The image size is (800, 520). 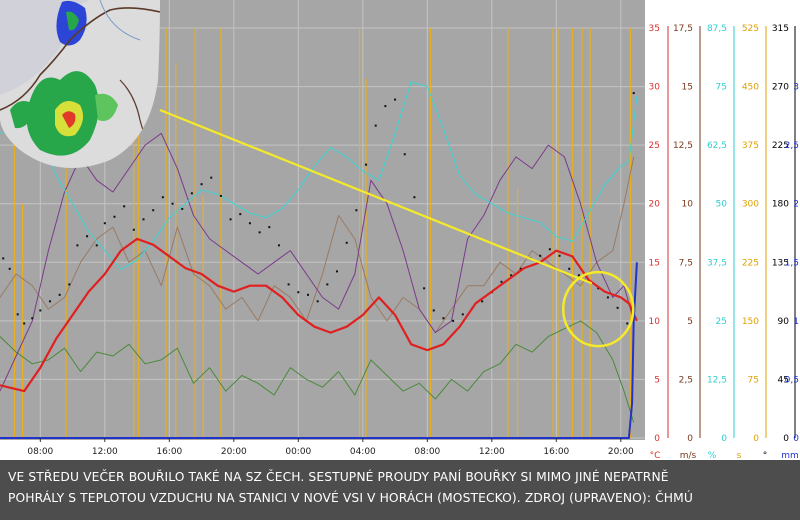 What do you see at coordinates (750, 205) in the screenshot?
I see `axis-3-tick-4: 300` at bounding box center [750, 205].